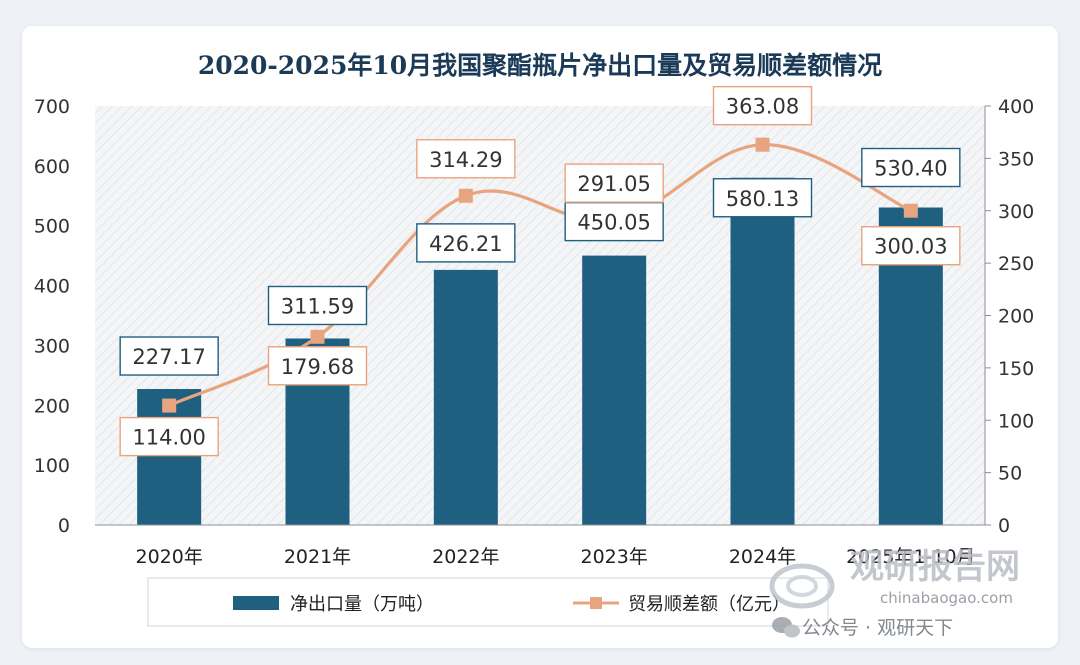 This screenshot has width=1080, height=665. What do you see at coordinates (52, 466) in the screenshot?
I see `left-tick-label: 100` at bounding box center [52, 466].